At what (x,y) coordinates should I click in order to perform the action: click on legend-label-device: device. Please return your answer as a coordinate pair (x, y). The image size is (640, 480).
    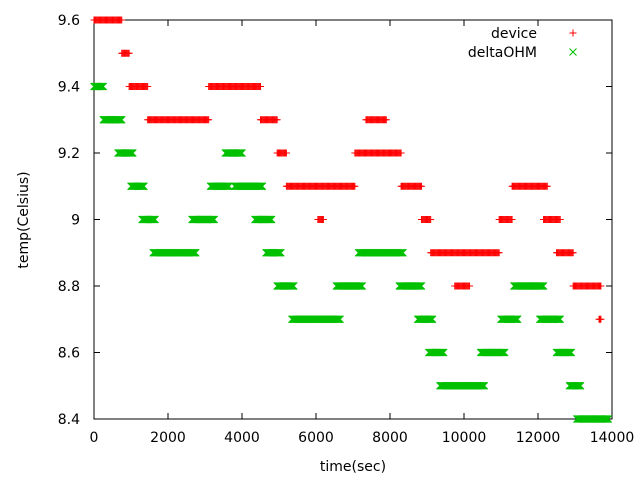
    Looking at the image, I should click on (514, 34).